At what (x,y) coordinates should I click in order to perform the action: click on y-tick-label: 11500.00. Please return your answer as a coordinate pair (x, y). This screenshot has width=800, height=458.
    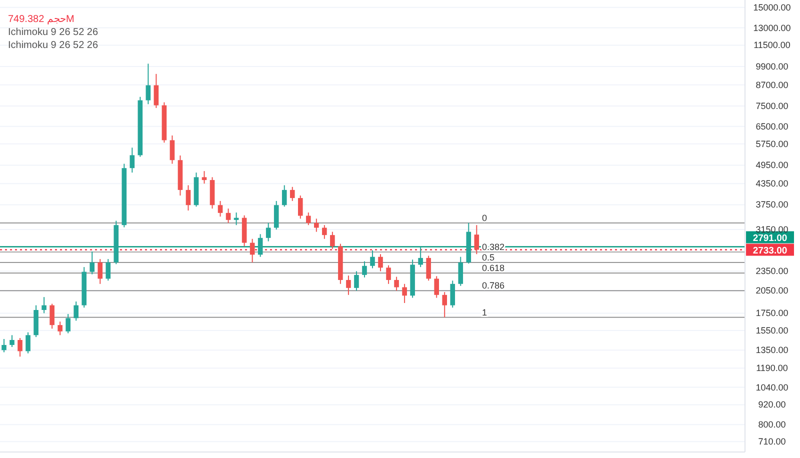
    Looking at the image, I should click on (772, 45).